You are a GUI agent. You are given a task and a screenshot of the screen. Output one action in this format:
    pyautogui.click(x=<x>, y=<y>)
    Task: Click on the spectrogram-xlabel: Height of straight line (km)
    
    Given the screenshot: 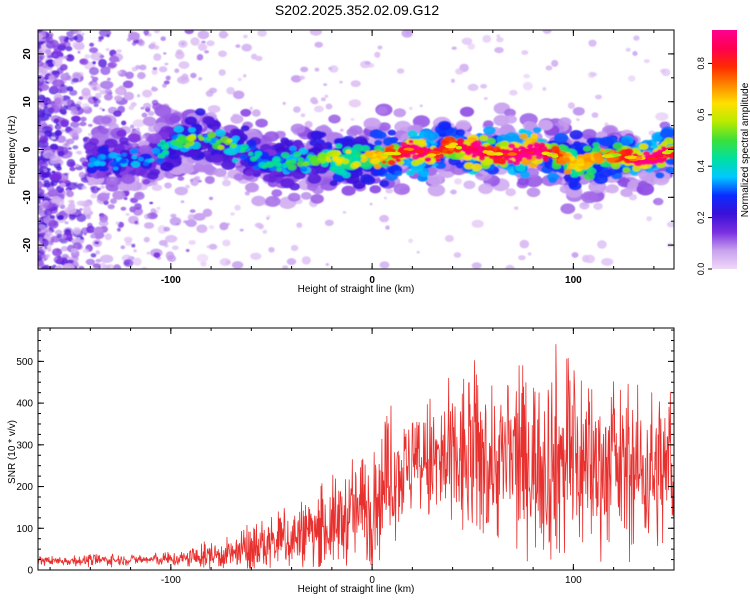 What is the action you would take?
    pyautogui.click(x=356, y=289)
    